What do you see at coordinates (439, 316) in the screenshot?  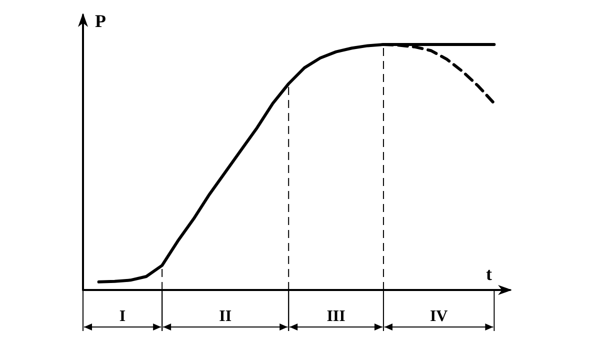 I see `text: IV` at bounding box center [439, 316].